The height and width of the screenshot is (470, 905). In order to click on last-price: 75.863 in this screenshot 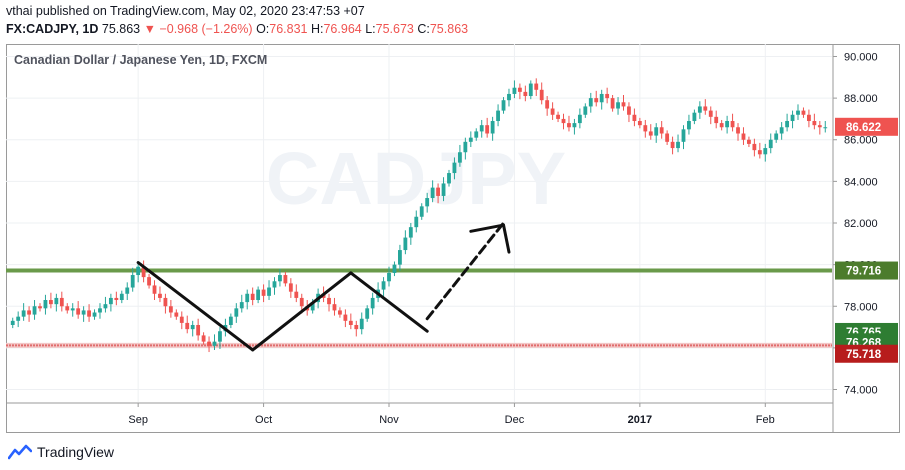, I will do `click(121, 29)`.